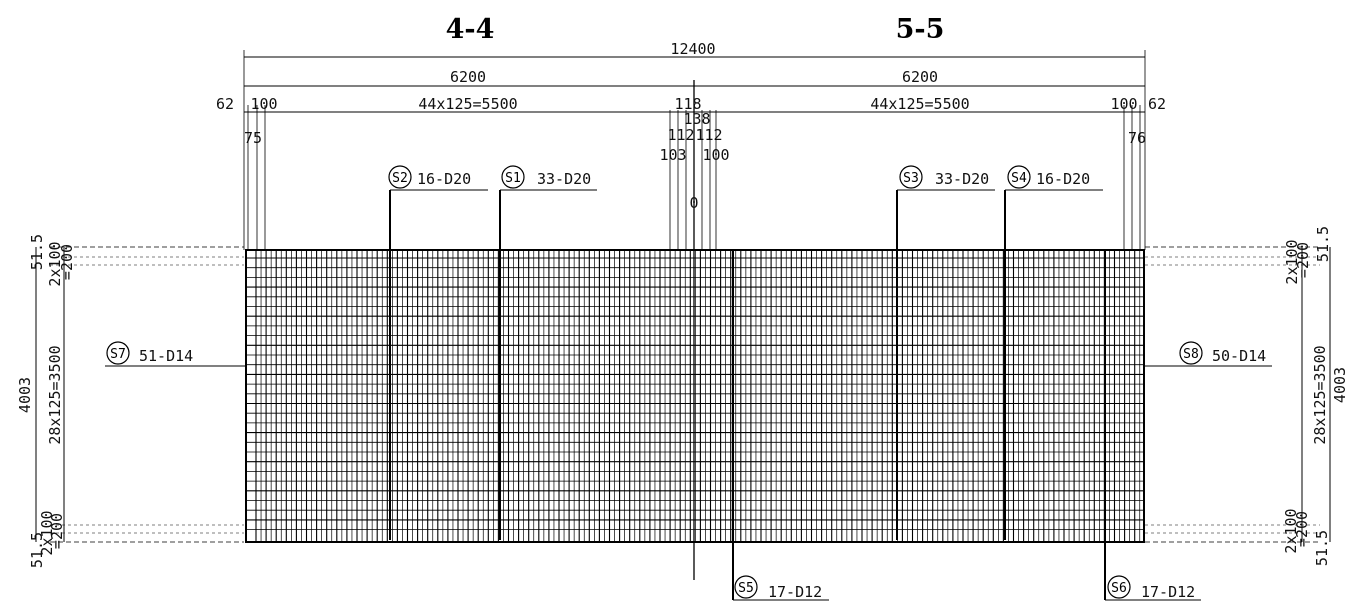 The height and width of the screenshot is (610, 1350). What do you see at coordinates (1137, 138) in the screenshot?
I see `dim-sub-right-76: 76` at bounding box center [1137, 138].